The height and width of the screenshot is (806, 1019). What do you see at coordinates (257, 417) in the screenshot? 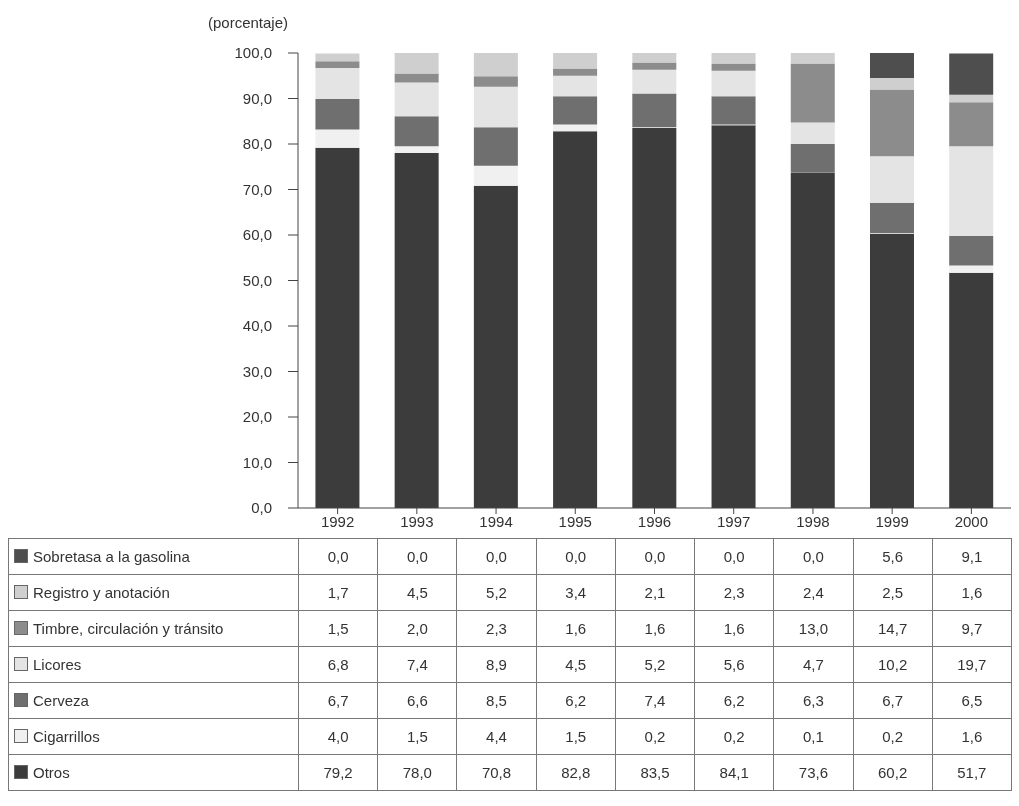
I see `y-tick-label: 20,0` at bounding box center [257, 417].